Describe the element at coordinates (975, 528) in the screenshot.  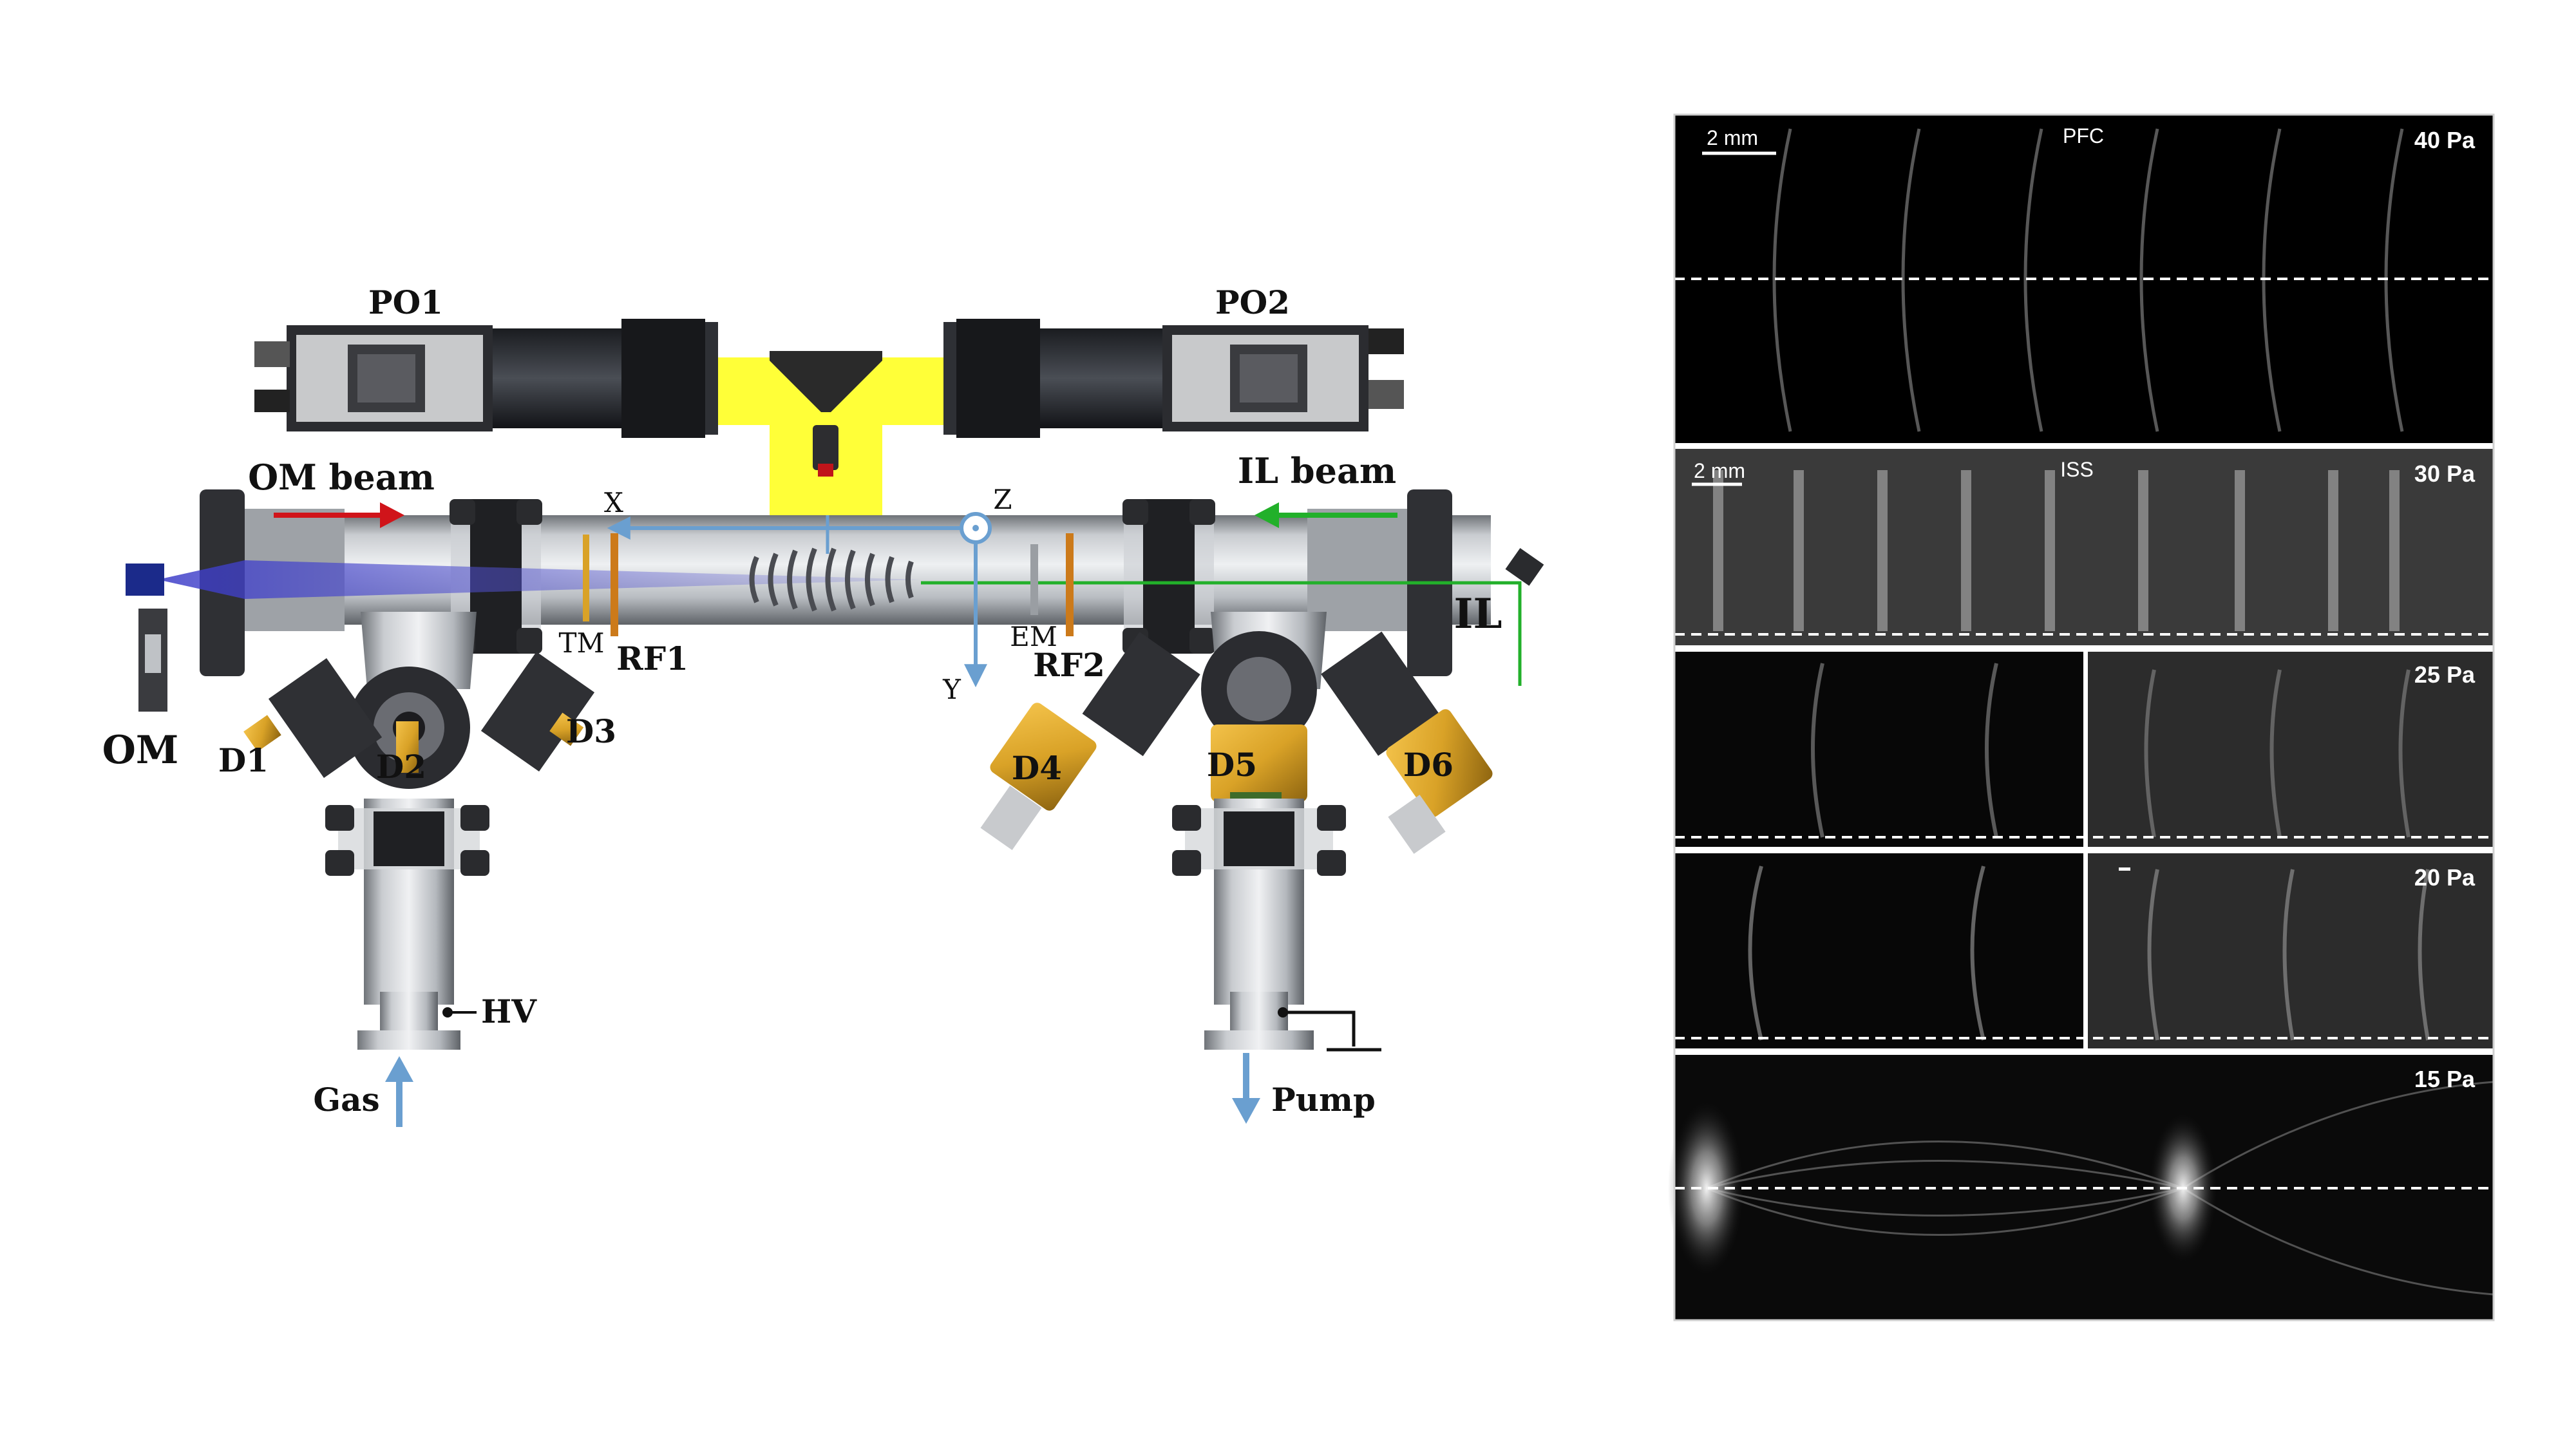
I see `z-axis-dot` at that location.